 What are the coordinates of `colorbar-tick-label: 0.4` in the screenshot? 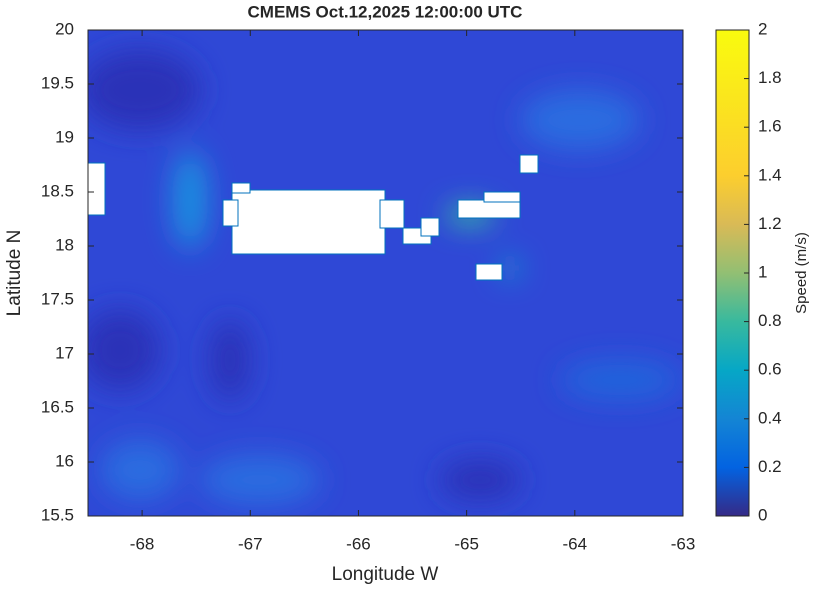 It's located at (770, 417).